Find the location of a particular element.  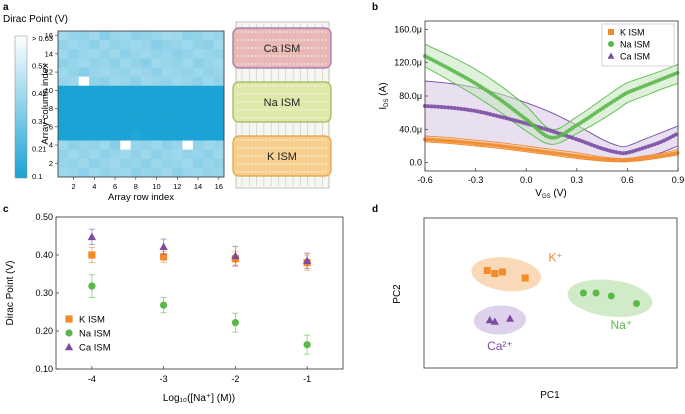

pca-point-ca is located at coordinates (489, 319).